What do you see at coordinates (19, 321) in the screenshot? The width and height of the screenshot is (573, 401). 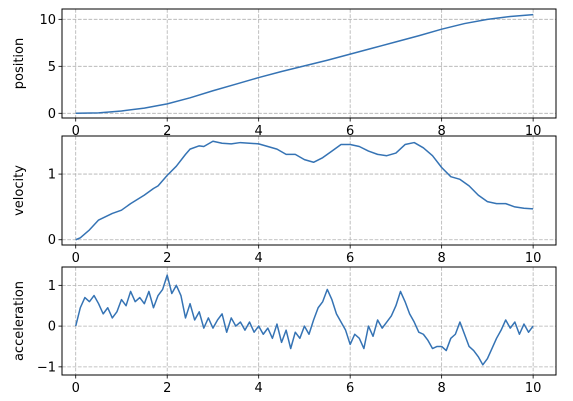 I see `y-axis-label: acceleration` at bounding box center [19, 321].